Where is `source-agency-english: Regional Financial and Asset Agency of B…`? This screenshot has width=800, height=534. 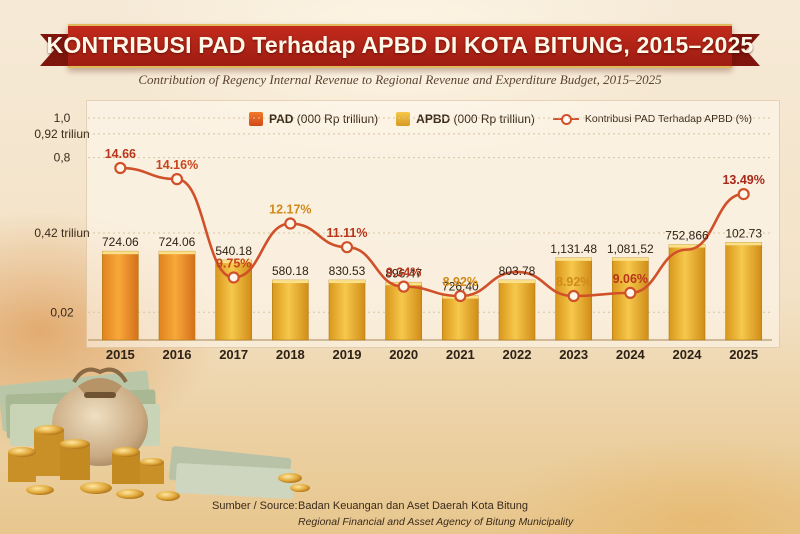
source-agency-english: Regional Financial and Asset Agency of B… is located at coordinates (436, 522).